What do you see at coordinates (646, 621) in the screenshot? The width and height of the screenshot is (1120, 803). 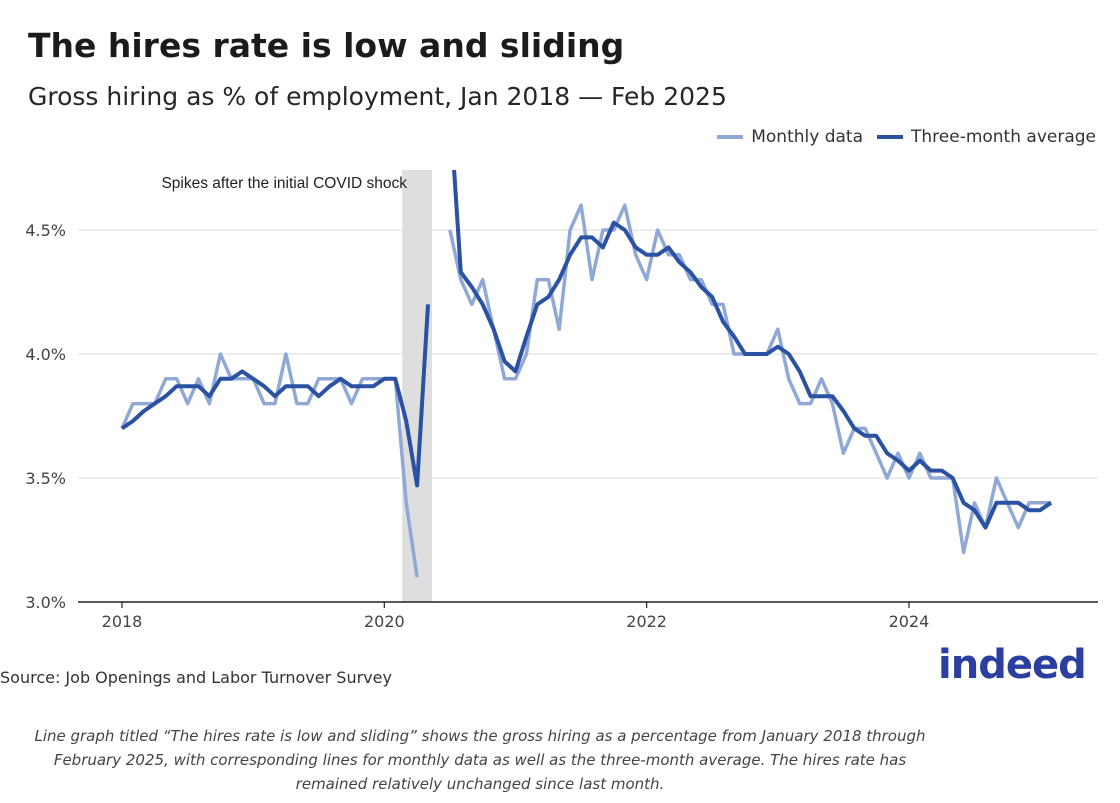 I see `x-tick-label: 2022` at bounding box center [646, 621].